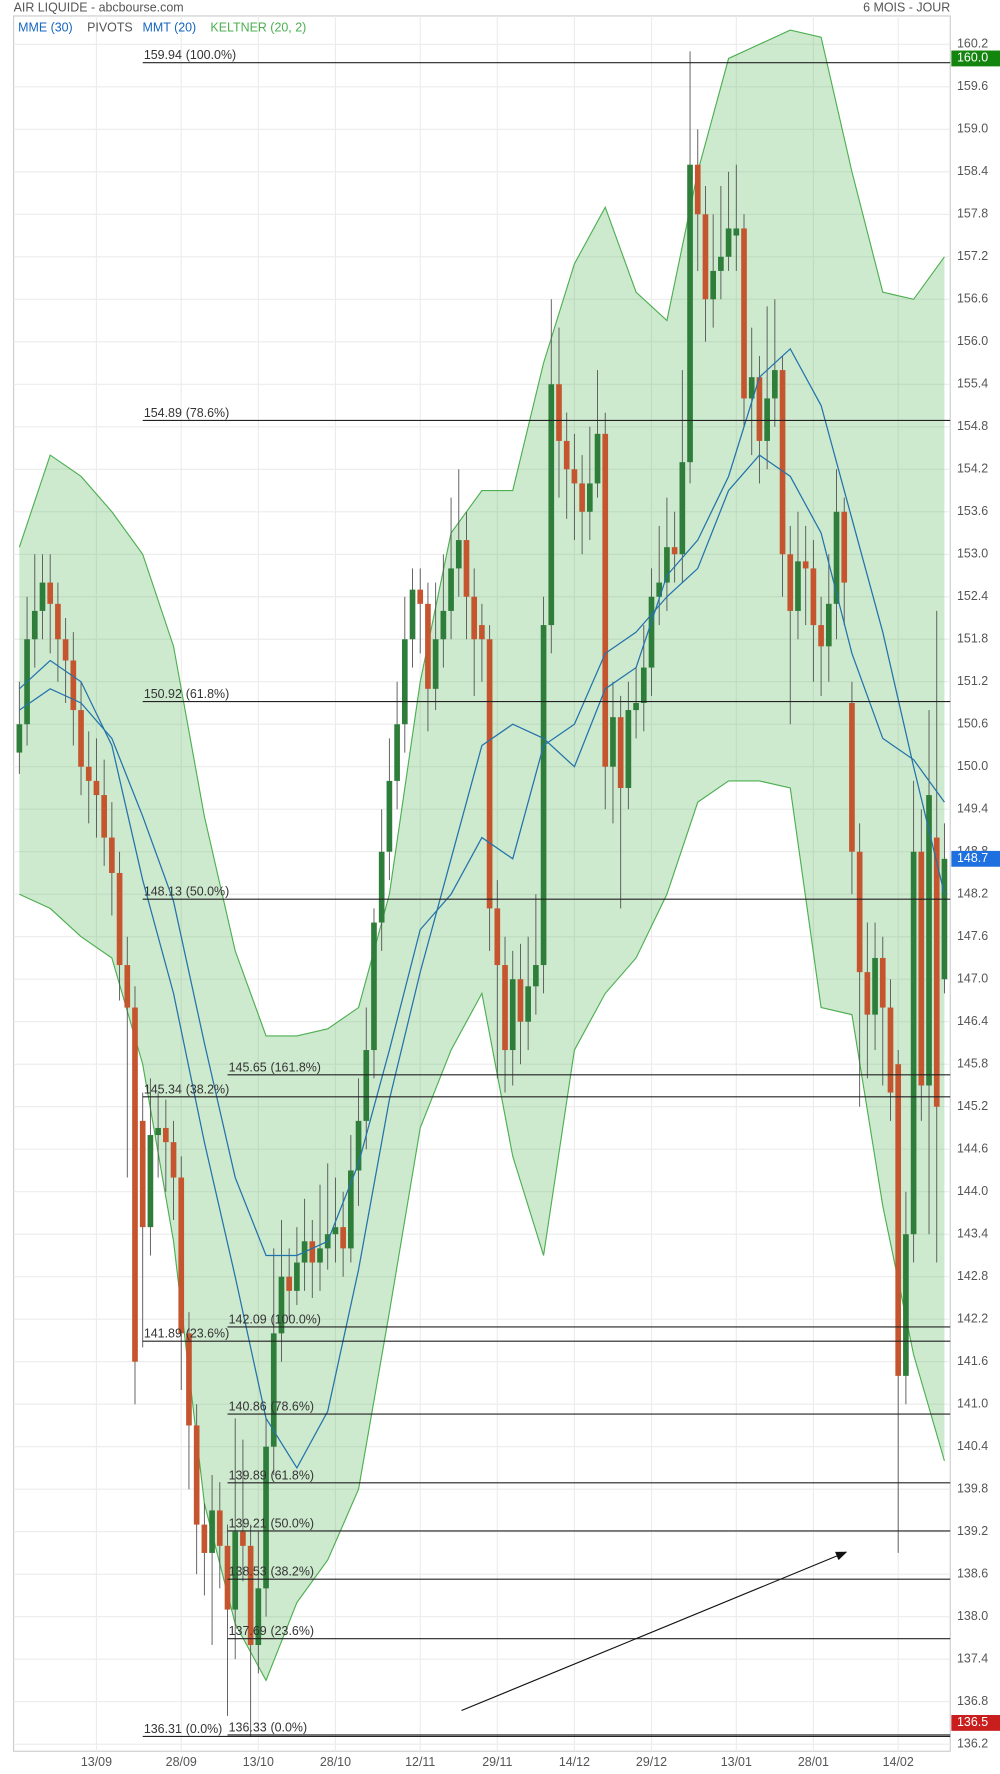 The image size is (1000, 1774). What do you see at coordinates (163, 1089) in the screenshot?
I see `fib-value: 145.34` at bounding box center [163, 1089].